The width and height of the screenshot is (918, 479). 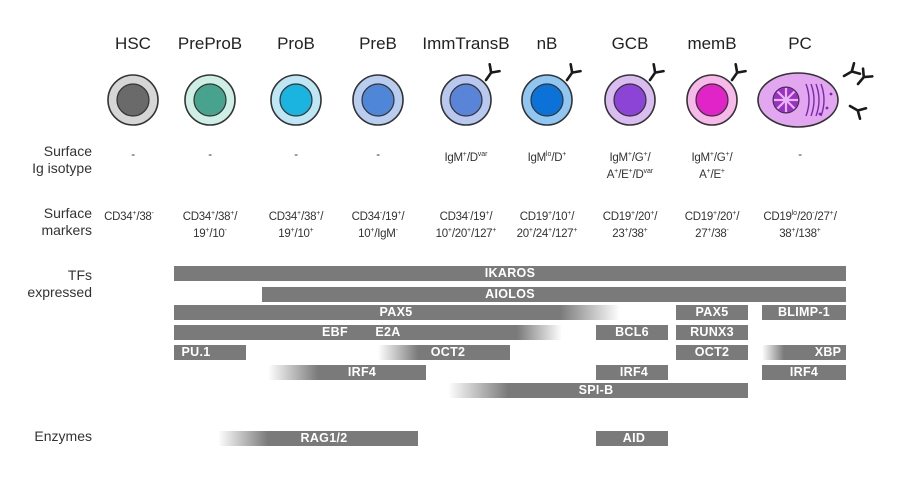 What do you see at coordinates (547, 43) in the screenshot?
I see `stage-name-nb: nB` at bounding box center [547, 43].